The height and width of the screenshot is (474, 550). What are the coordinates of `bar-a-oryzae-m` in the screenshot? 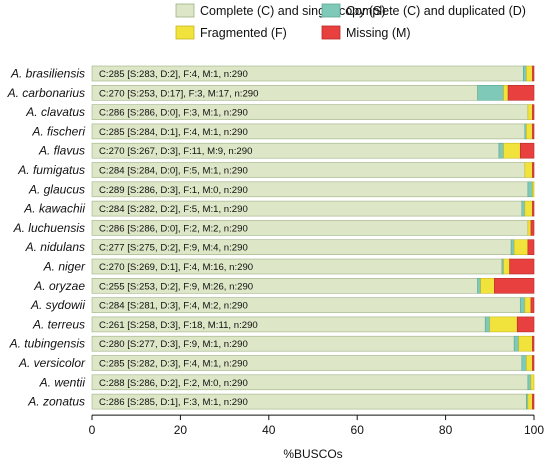 It's located at (514, 285).